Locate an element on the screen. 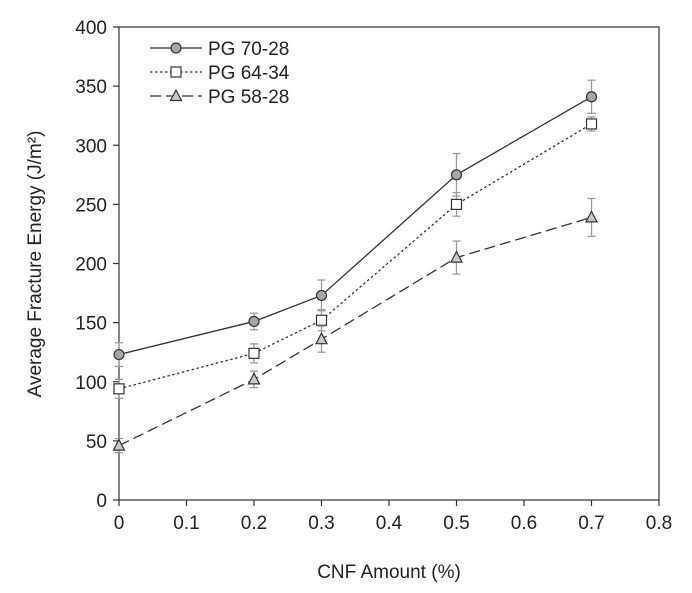  x-tick-label: 0.6 is located at coordinates (524, 523).